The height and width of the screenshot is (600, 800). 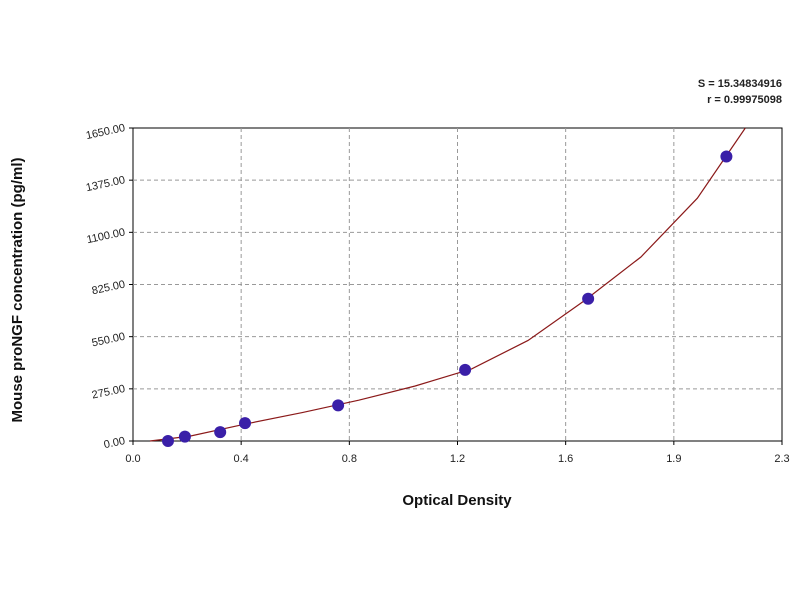 What do you see at coordinates (105, 184) in the screenshot?
I see `y-tick-label: 1375.00` at bounding box center [105, 184].